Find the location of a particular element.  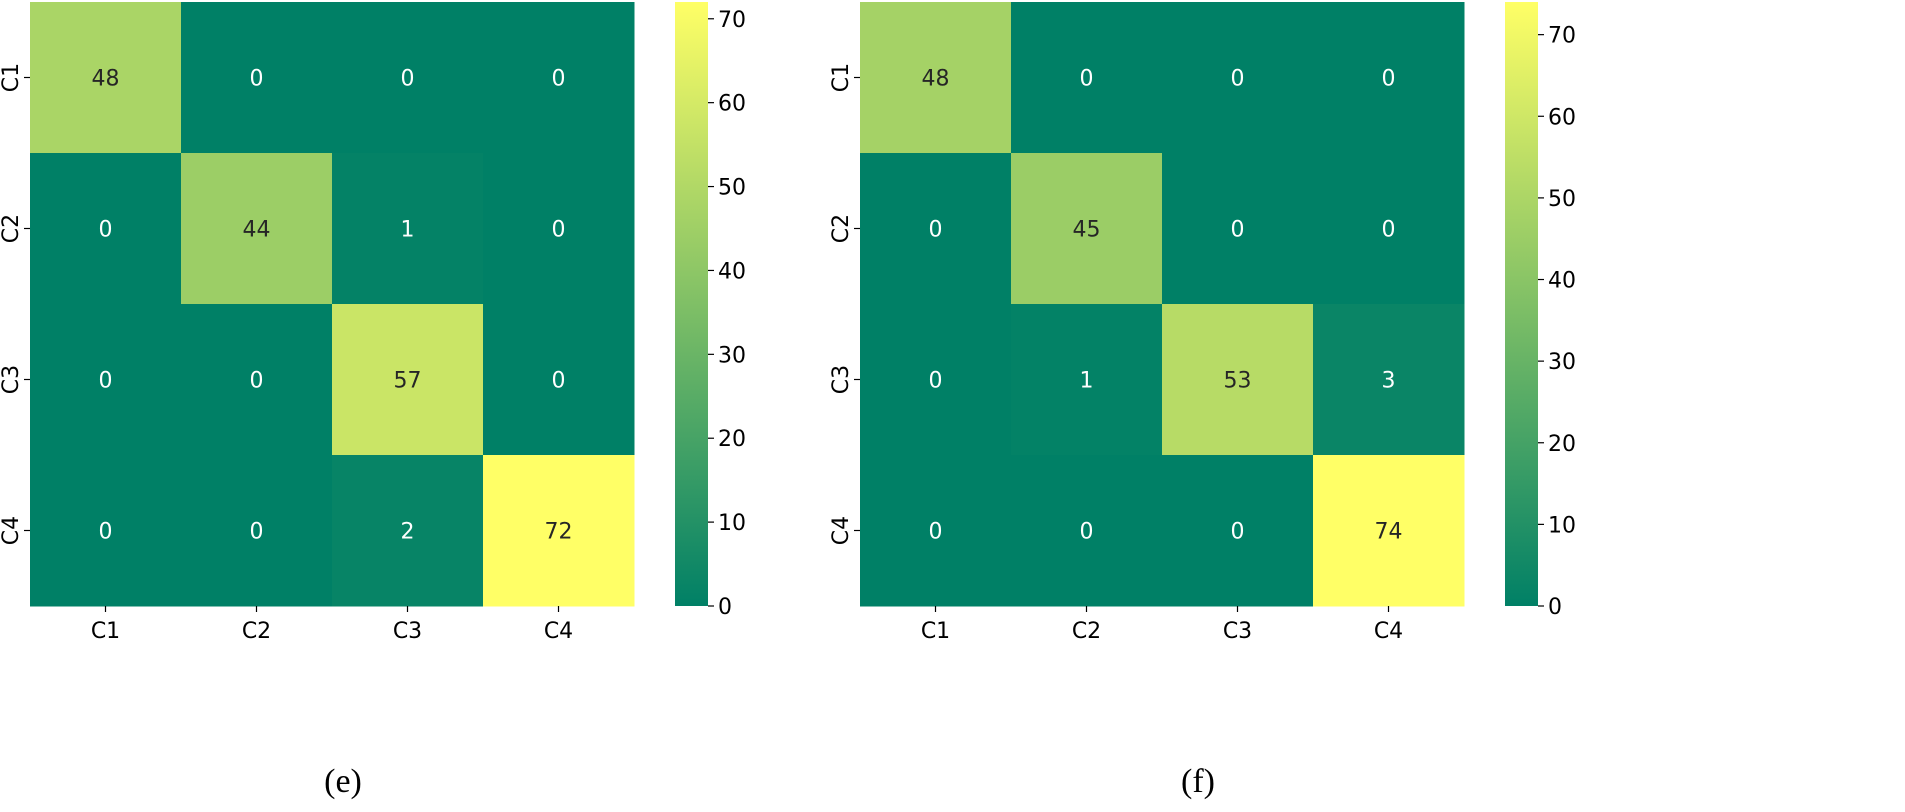

cell-value-r4-c3: 2 is located at coordinates (408, 532).